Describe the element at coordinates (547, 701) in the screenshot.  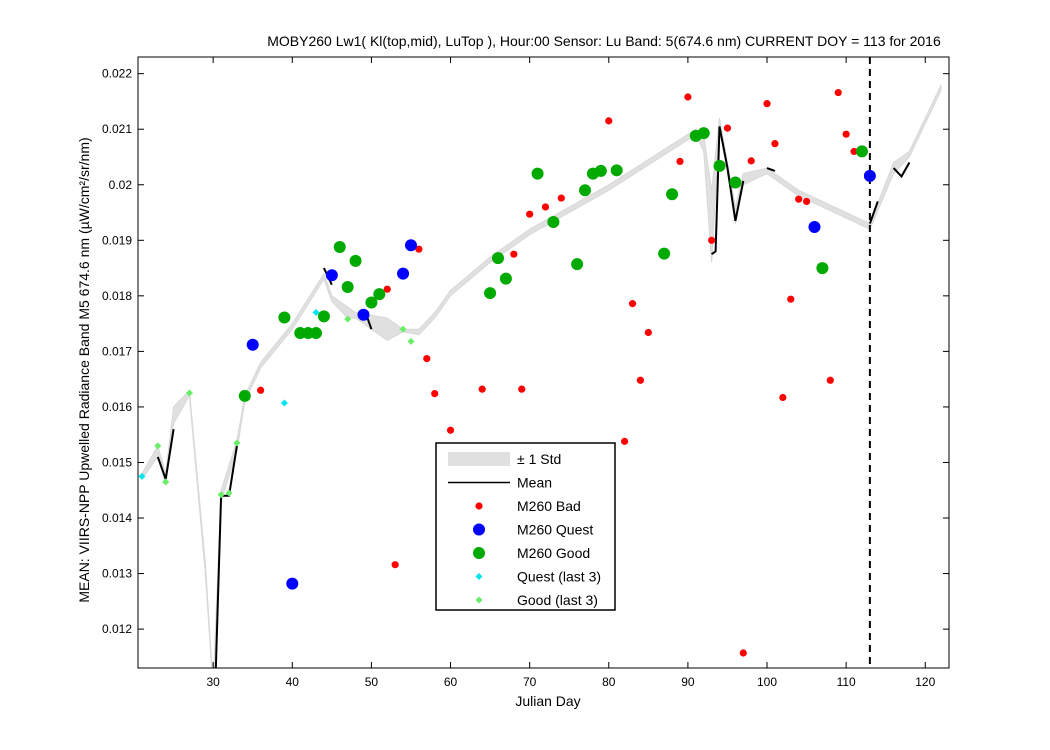
I see `x-axis-label: Julian Day` at that location.